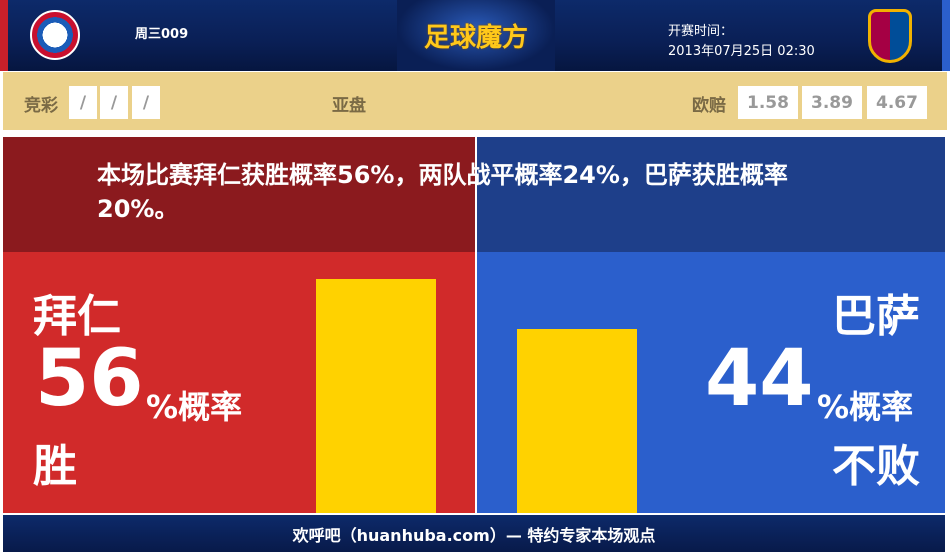 The height and width of the screenshot is (552, 950). I want to click on jingcai-label: 竞彩, so click(41, 106).